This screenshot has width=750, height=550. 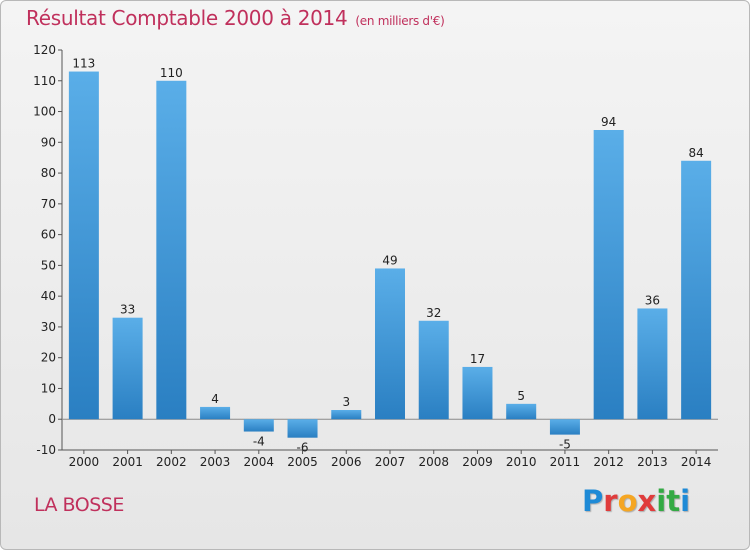 I want to click on logo-letter: t, so click(x=673, y=501).